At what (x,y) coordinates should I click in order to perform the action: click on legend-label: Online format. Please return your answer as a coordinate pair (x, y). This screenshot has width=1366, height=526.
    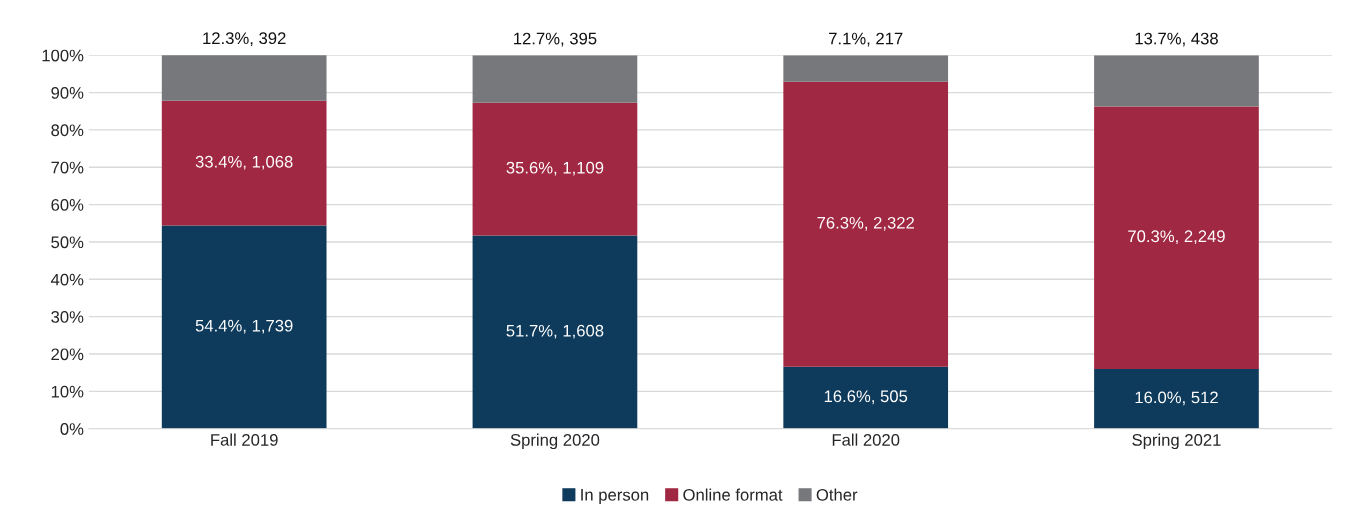
    Looking at the image, I should click on (733, 494).